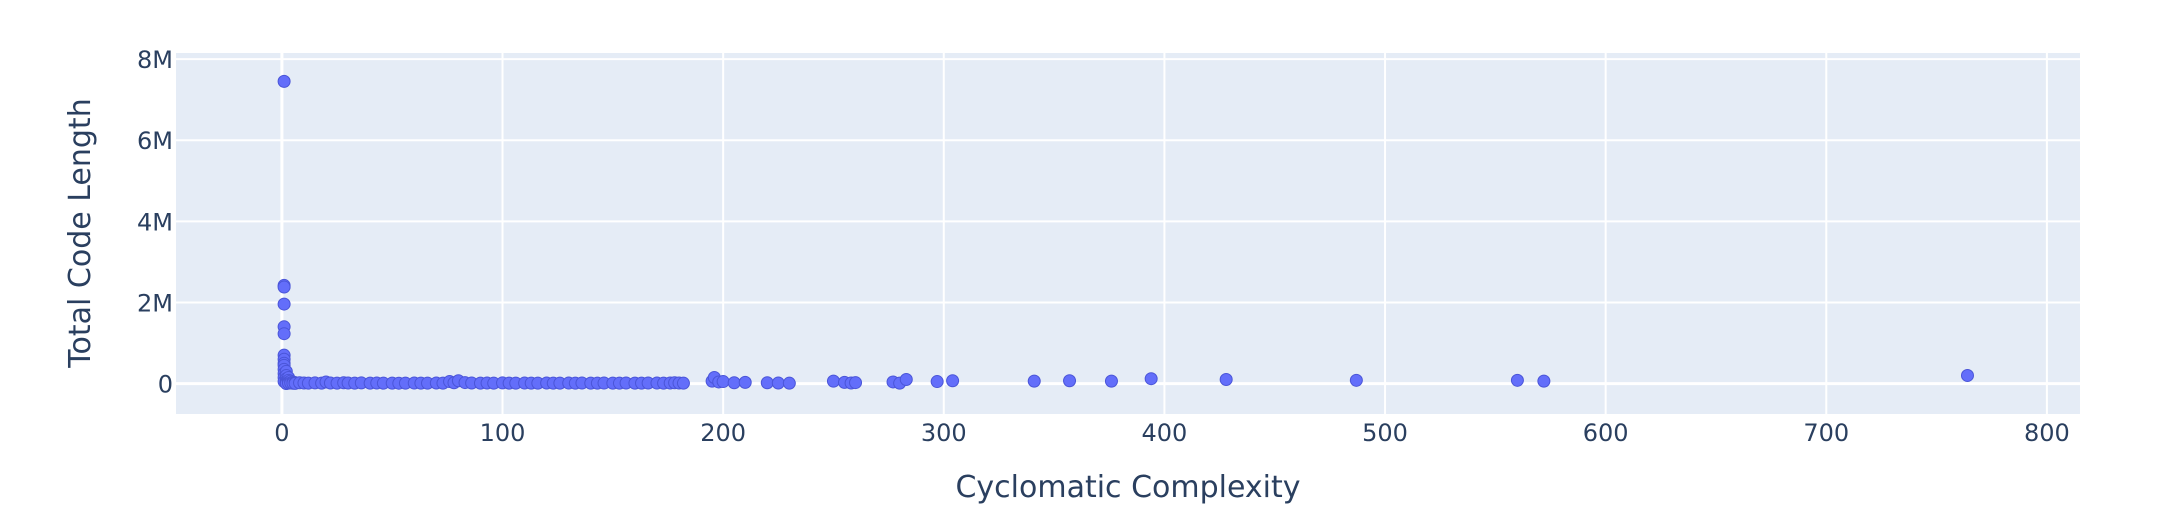 The height and width of the screenshot is (524, 2176). Describe the element at coordinates (155, 60) in the screenshot. I see `y-tick-label: 8M` at that location.